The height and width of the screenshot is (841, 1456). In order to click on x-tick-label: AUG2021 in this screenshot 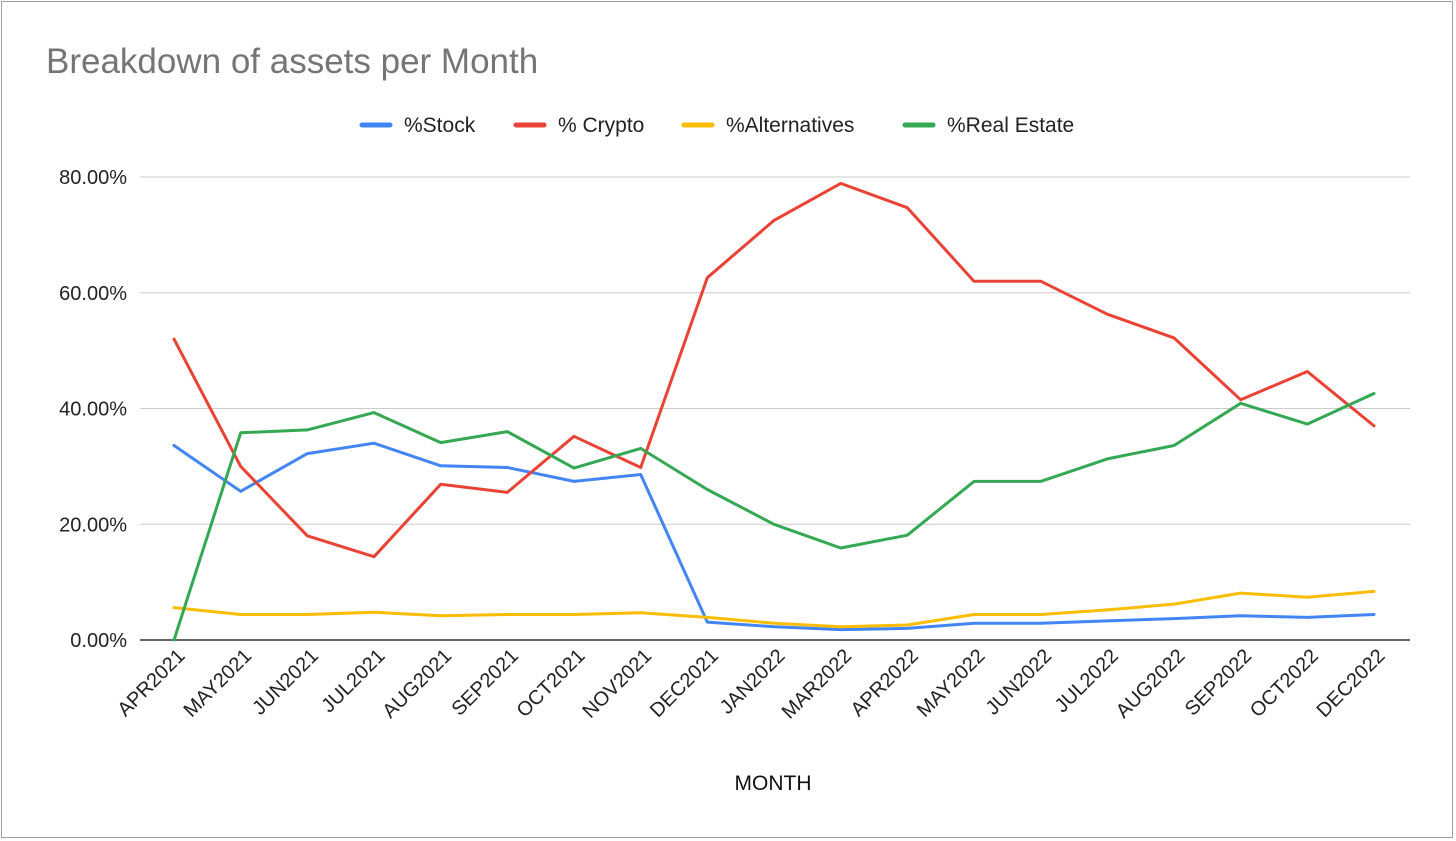, I will do `click(418, 684)`.